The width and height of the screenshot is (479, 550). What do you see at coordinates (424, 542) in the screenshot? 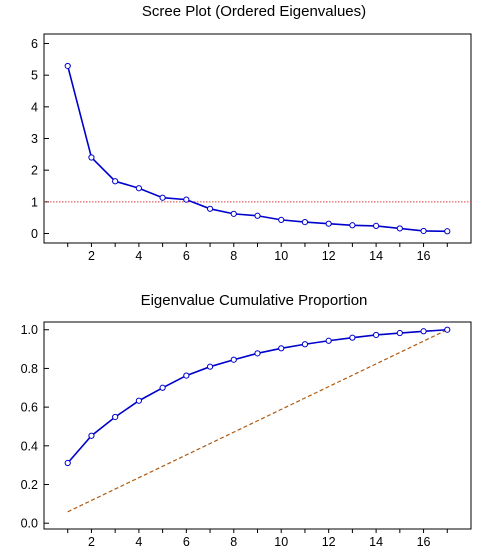
I see `cumprop-x-tick-label: 16` at bounding box center [424, 542].